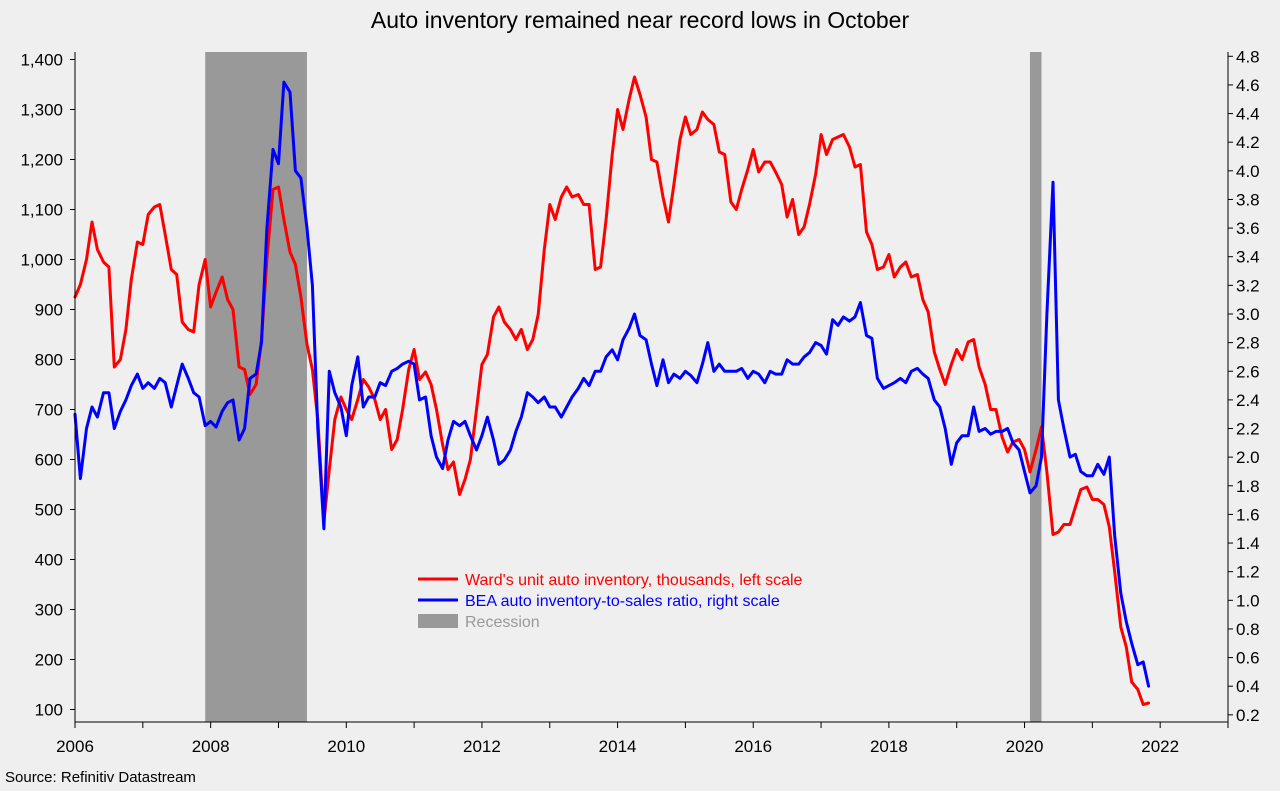 The image size is (1280, 791). I want to click on x-tick-label: 2012, so click(482, 746).